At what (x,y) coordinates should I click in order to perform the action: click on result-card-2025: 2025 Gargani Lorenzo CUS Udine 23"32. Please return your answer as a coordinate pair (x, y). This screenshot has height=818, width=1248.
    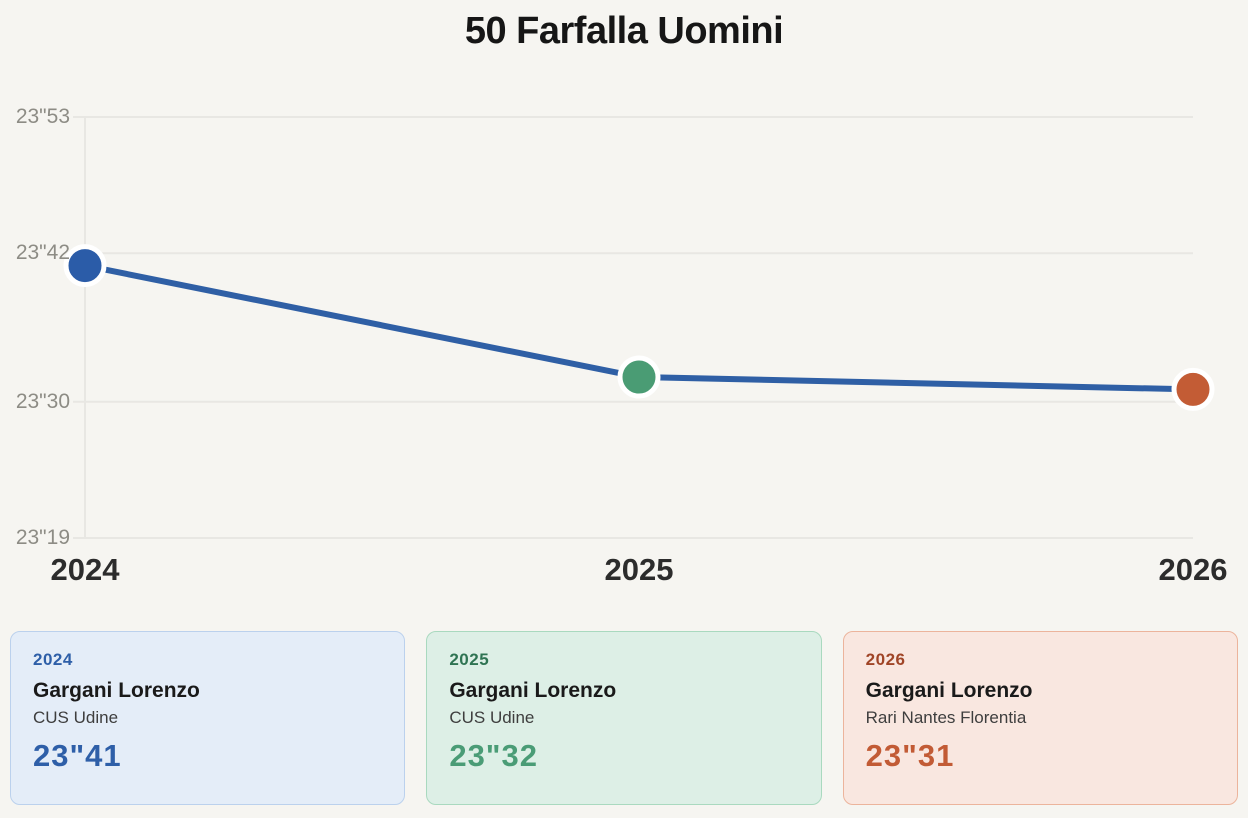
    Looking at the image, I should click on (624, 718).